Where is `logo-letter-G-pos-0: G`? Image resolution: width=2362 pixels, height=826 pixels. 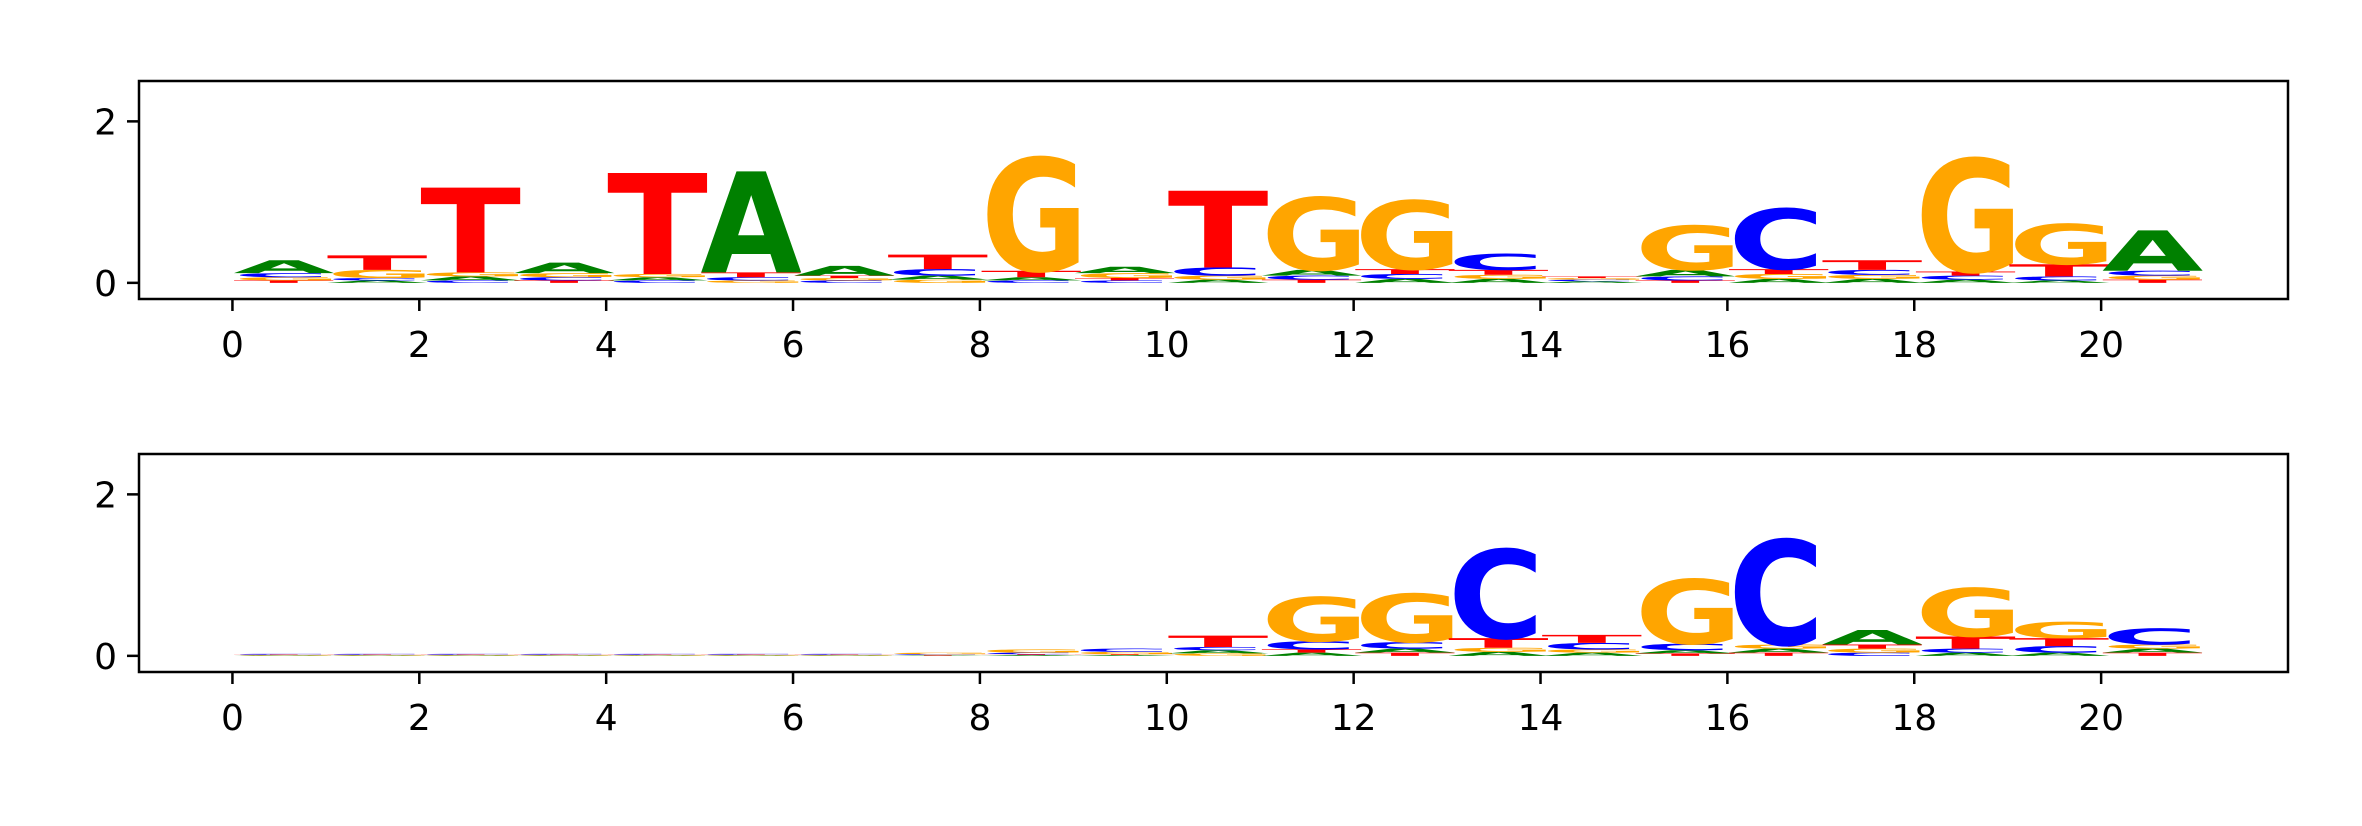 logo-letter-G-pos-0: G is located at coordinates (286, 278).